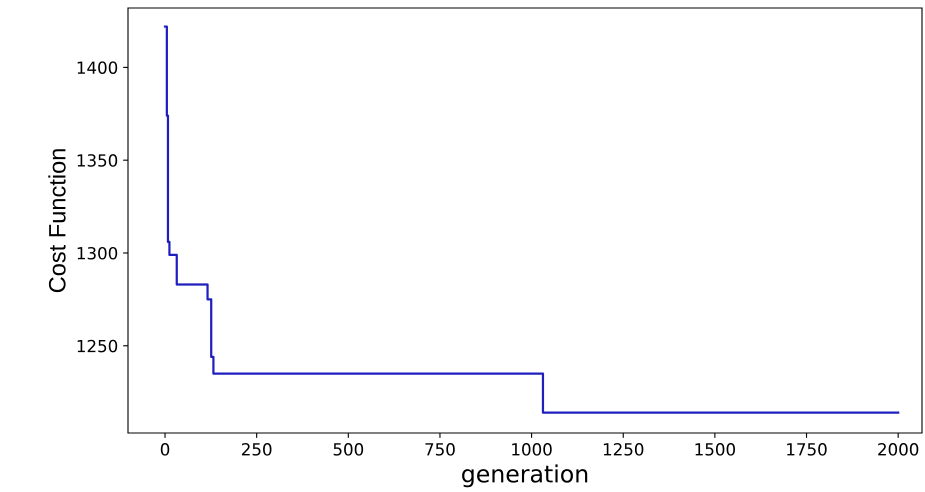 The height and width of the screenshot is (492, 925). Describe the element at coordinates (98, 253) in the screenshot. I see `y-tick-label: 1300` at that location.